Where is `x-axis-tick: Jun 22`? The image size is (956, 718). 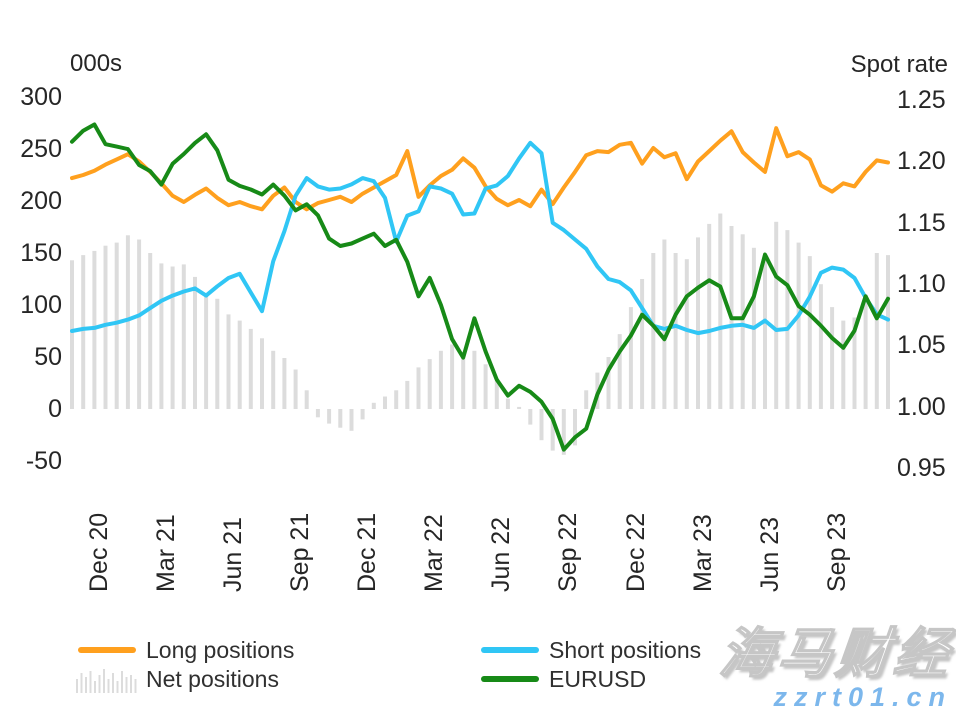 x-axis-tick: Jun 22 is located at coordinates (501, 554).